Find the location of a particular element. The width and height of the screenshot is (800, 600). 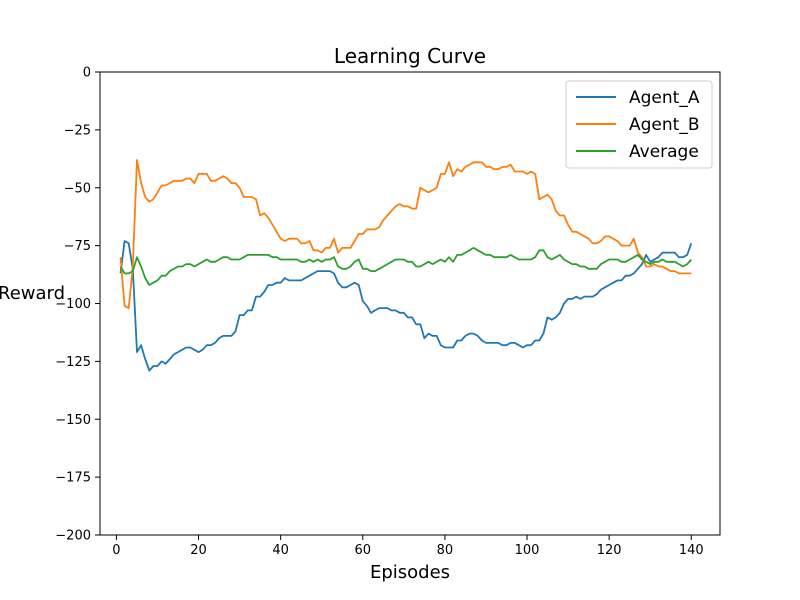

y-tick-label: −175 is located at coordinates (73, 478).